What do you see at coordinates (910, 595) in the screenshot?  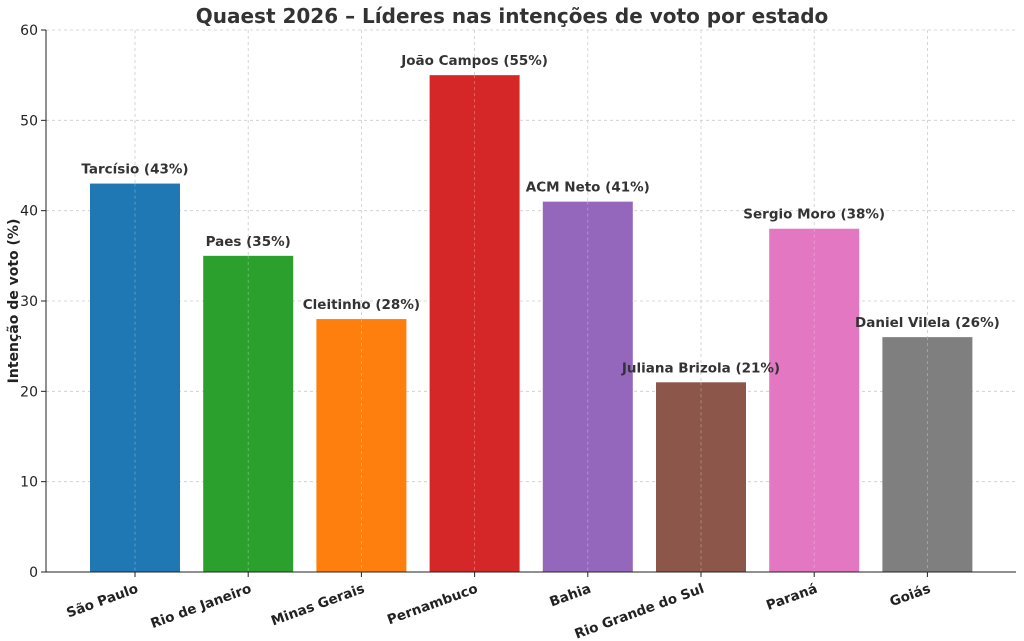 I see `x-tick-label: Goiás` at bounding box center [910, 595].